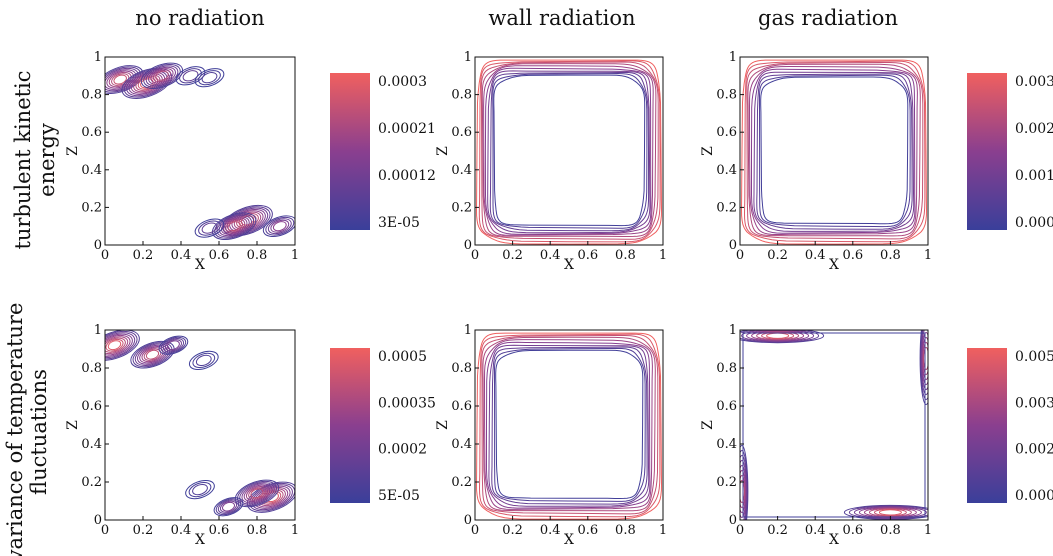  Describe the element at coordinates (407, 176) in the screenshot. I see `colorbar-tick-label: 0.00012` at that location.